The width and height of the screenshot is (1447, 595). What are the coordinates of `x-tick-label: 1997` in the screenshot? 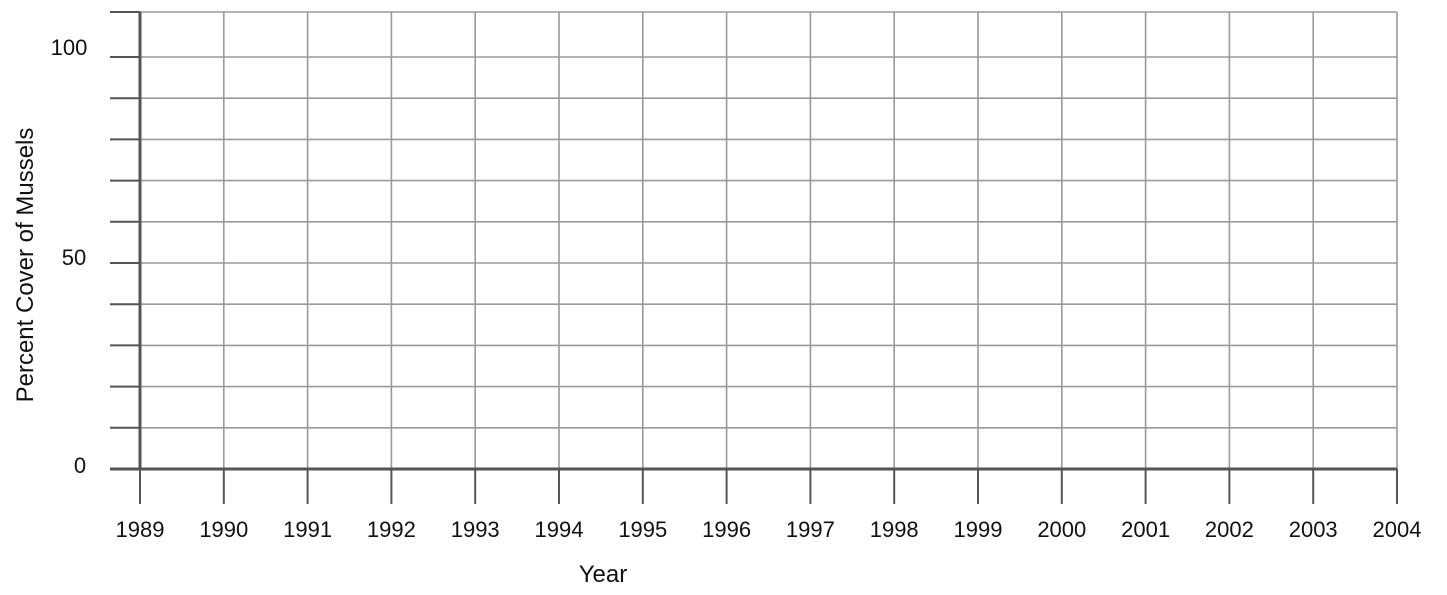 It's located at (810, 529).